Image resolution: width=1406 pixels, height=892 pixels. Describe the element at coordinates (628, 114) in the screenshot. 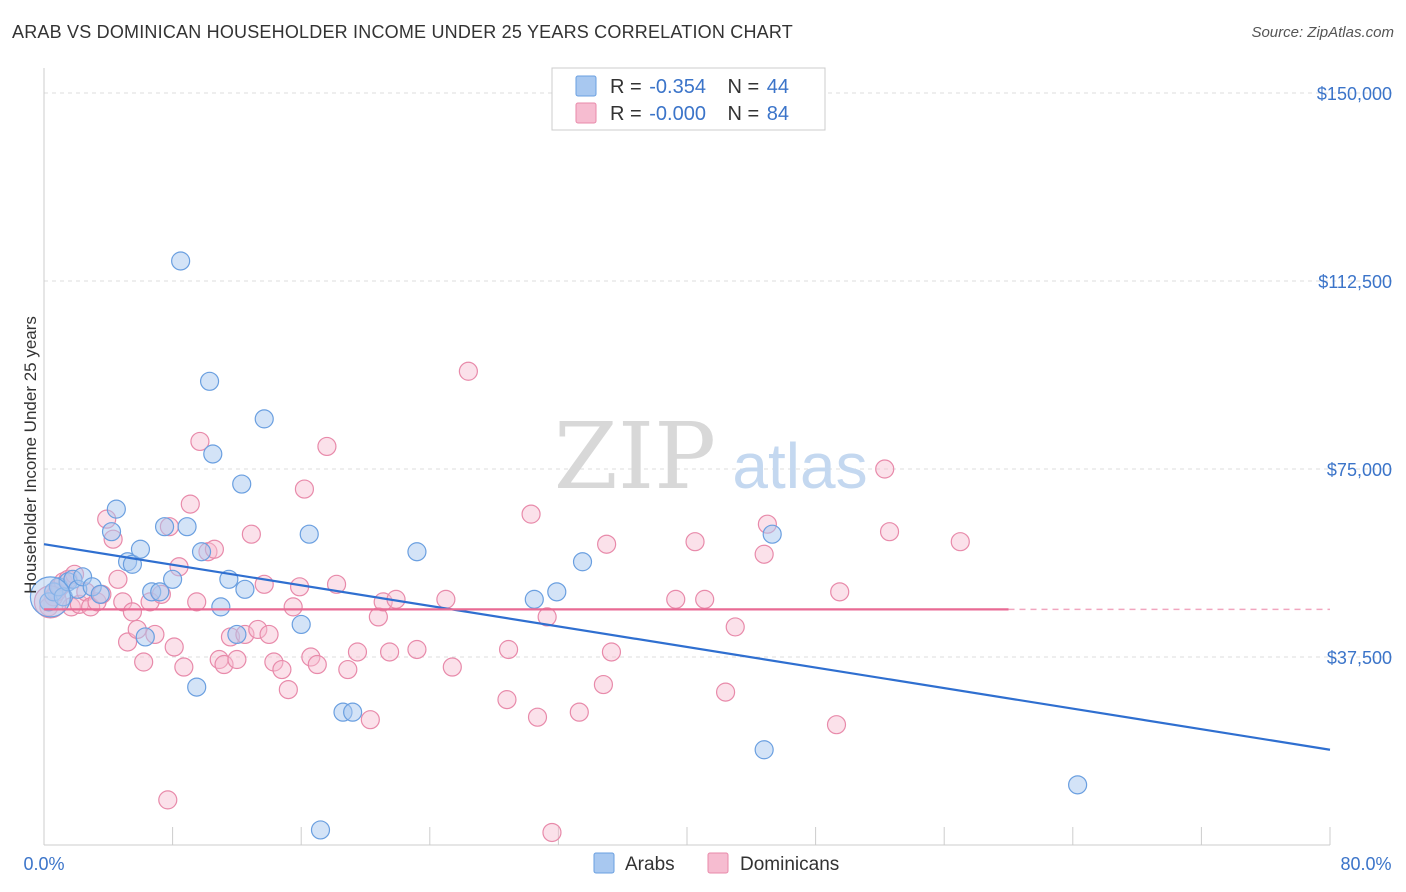

I see `legend-r-label-dominicans: R =` at that location.